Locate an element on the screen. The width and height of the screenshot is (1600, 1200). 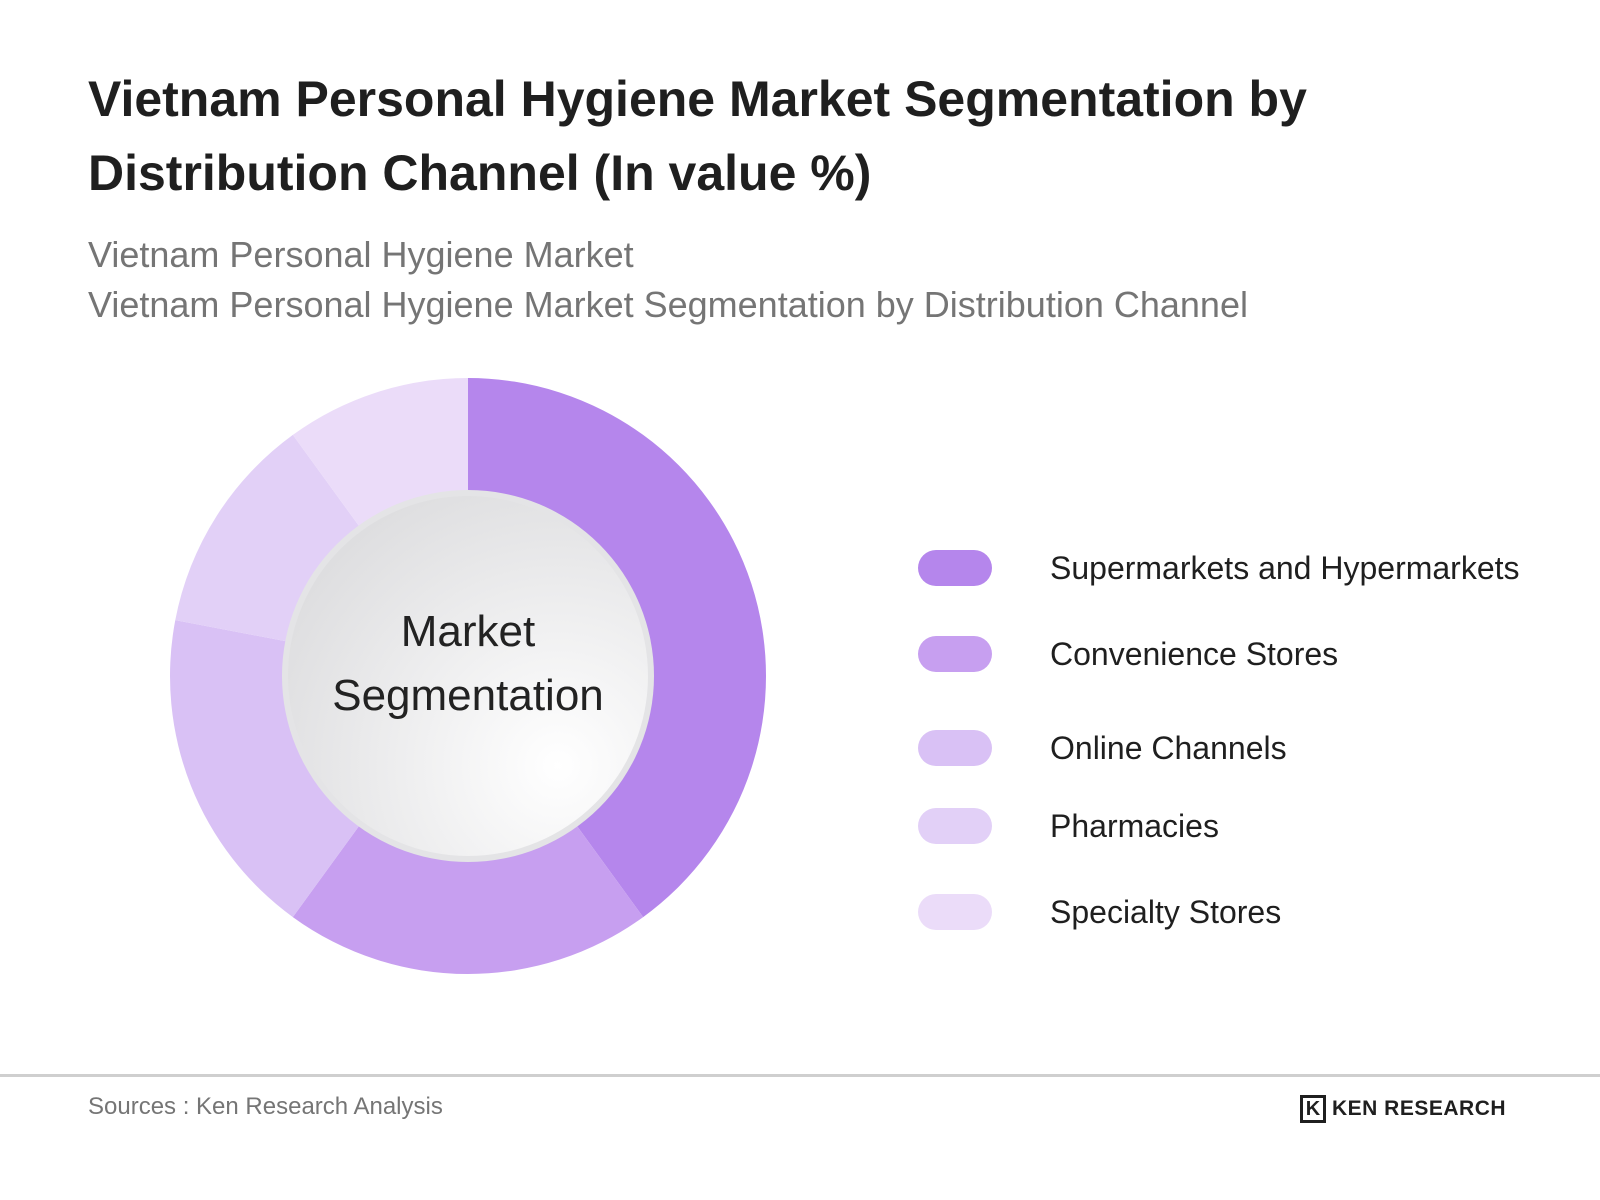
legend-item-convenience-stores: Convenience Stores is located at coordinates (1248, 654).